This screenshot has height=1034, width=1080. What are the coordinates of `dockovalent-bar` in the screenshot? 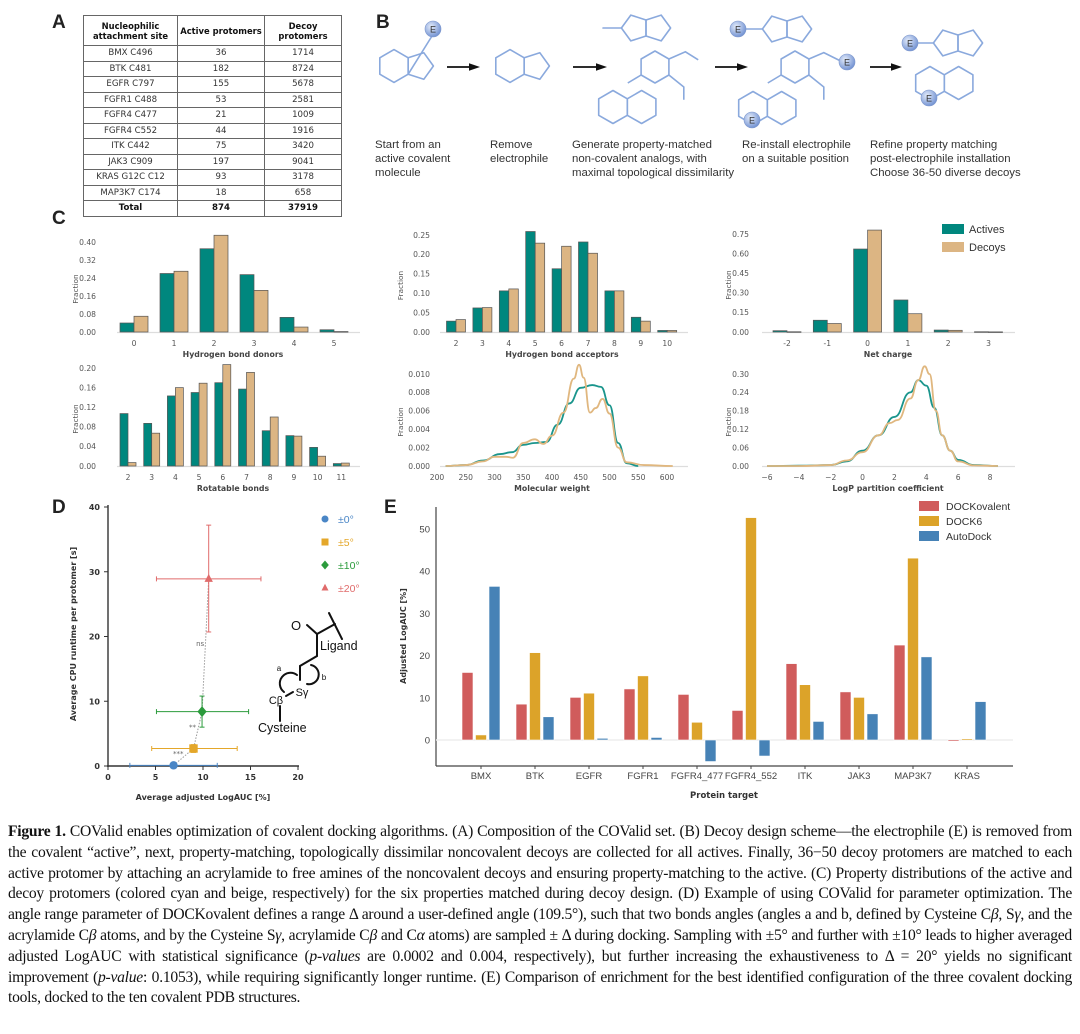 It's located at (791, 702).